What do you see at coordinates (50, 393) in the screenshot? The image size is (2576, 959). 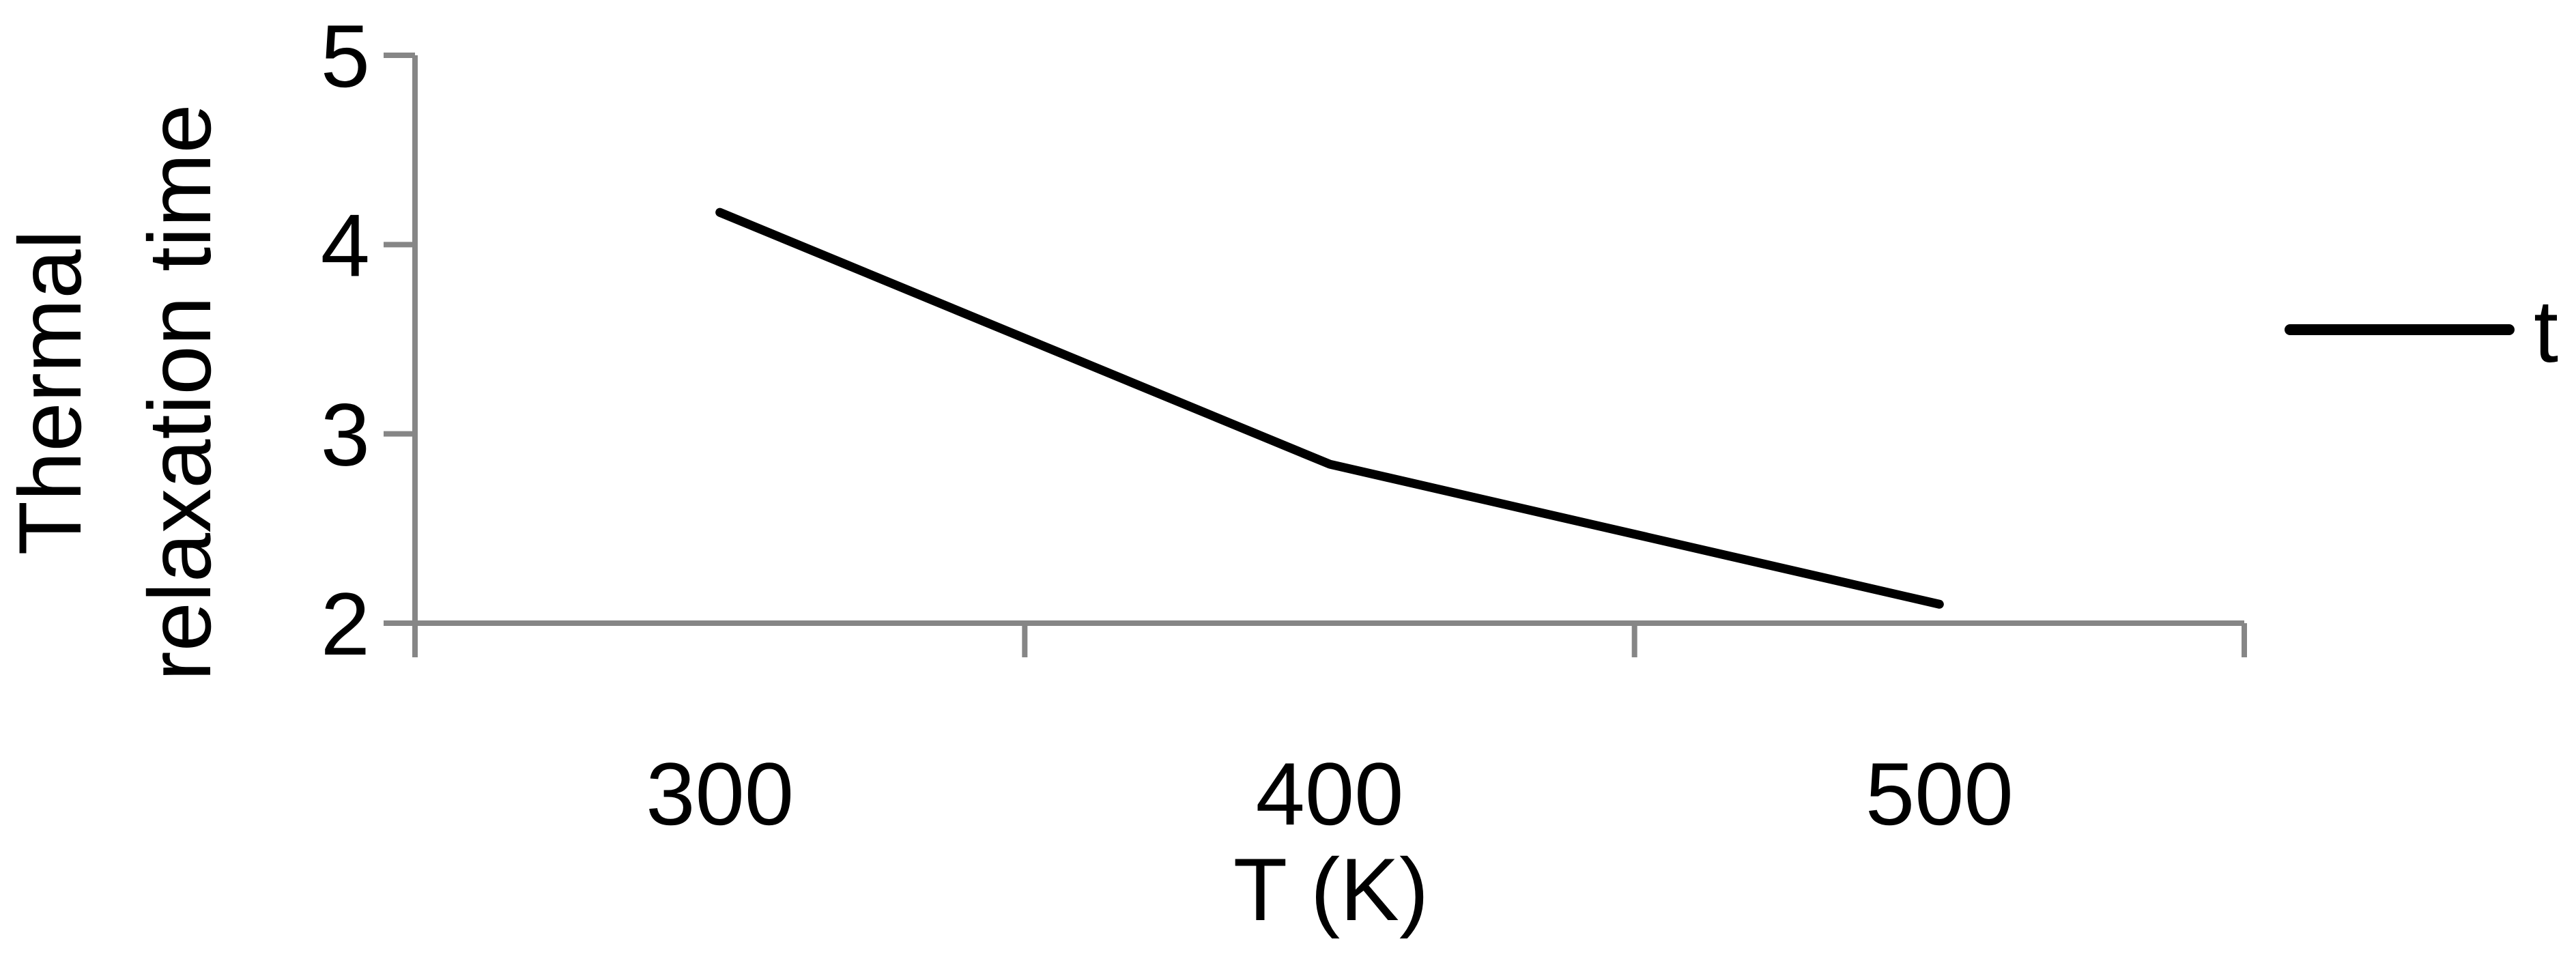 I see `y-axis-title-line-1: Thermal` at bounding box center [50, 393].